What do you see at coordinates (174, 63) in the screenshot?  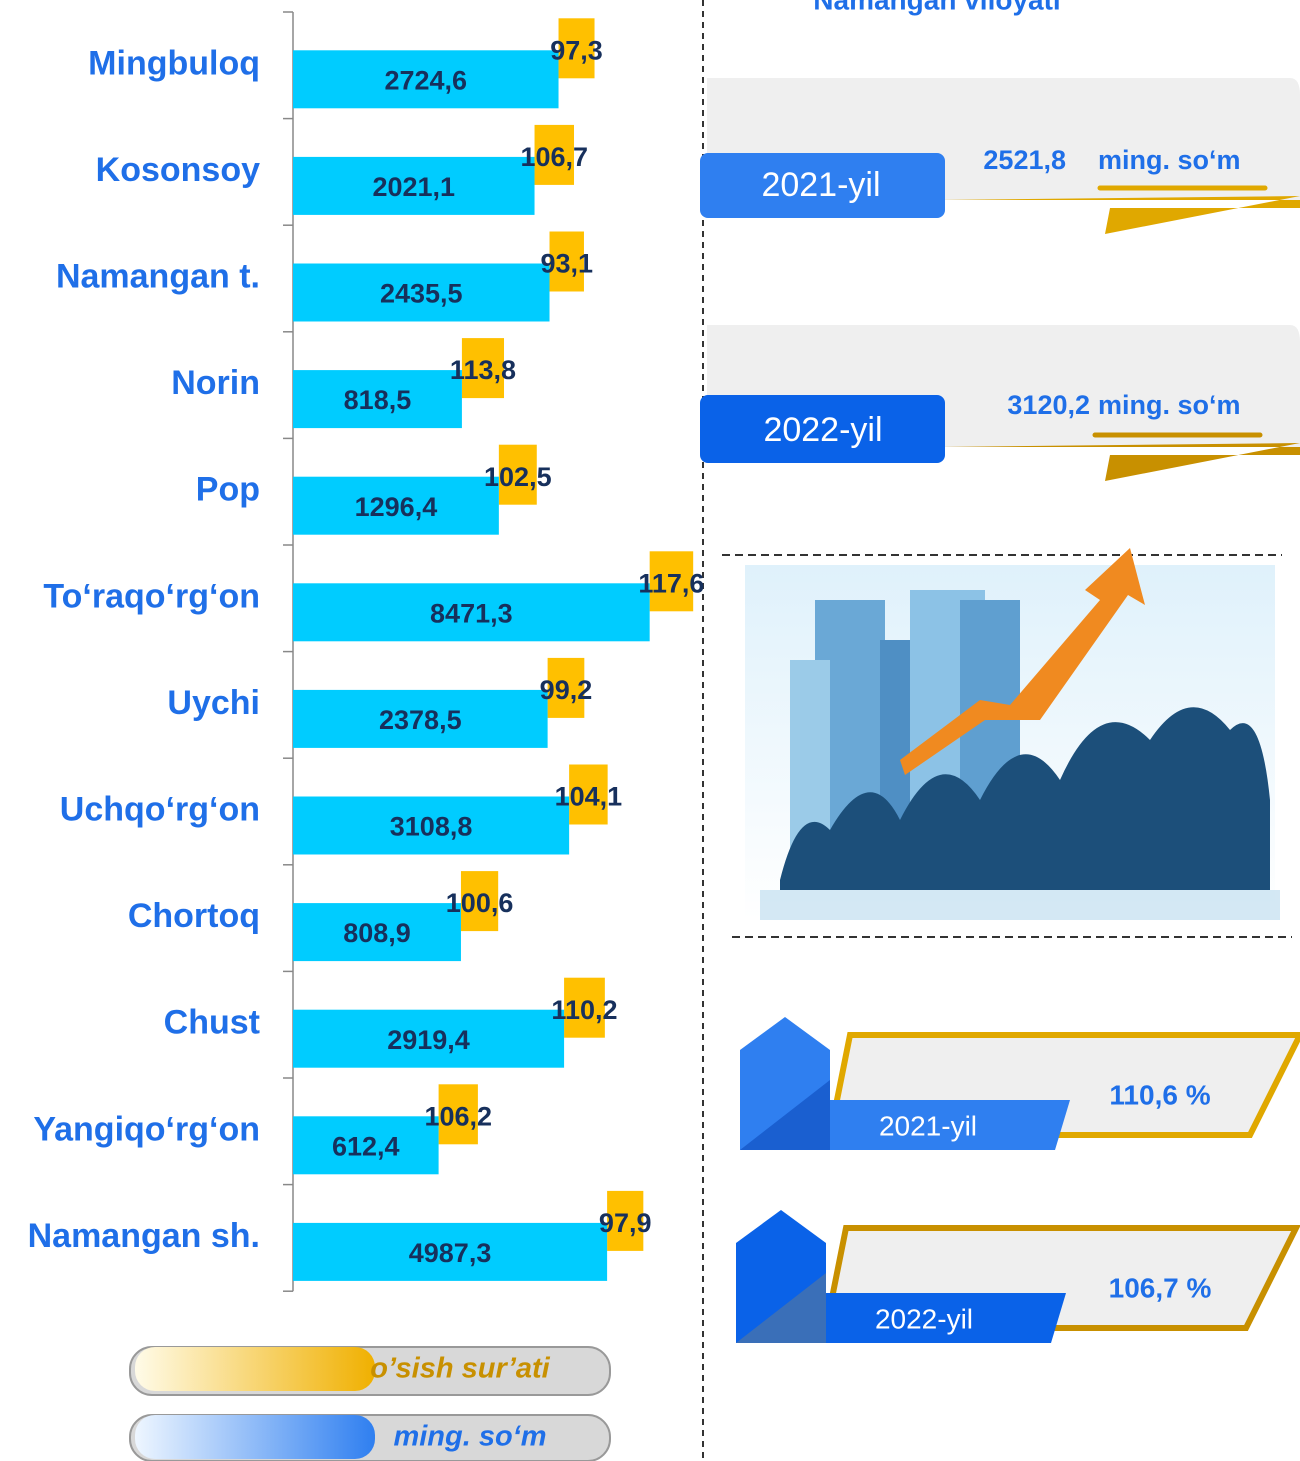 I see `category-label: Mingbuloq` at bounding box center [174, 63].